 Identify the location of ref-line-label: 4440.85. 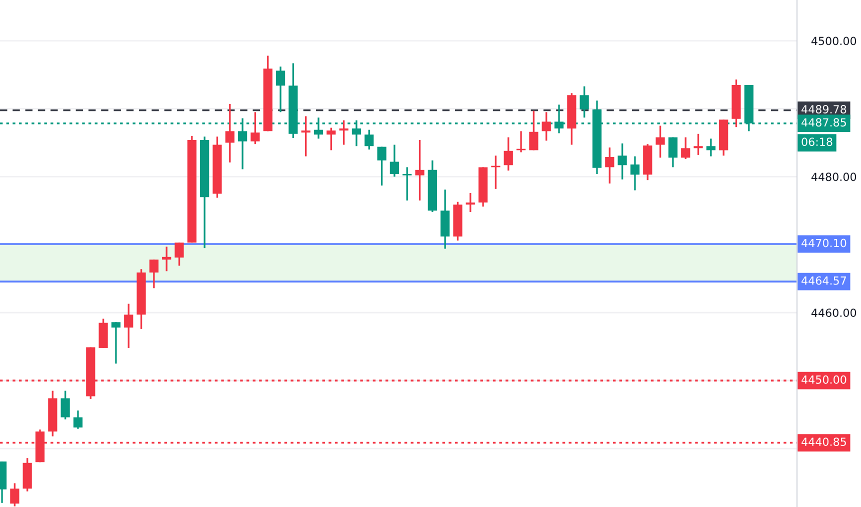
(824, 442).